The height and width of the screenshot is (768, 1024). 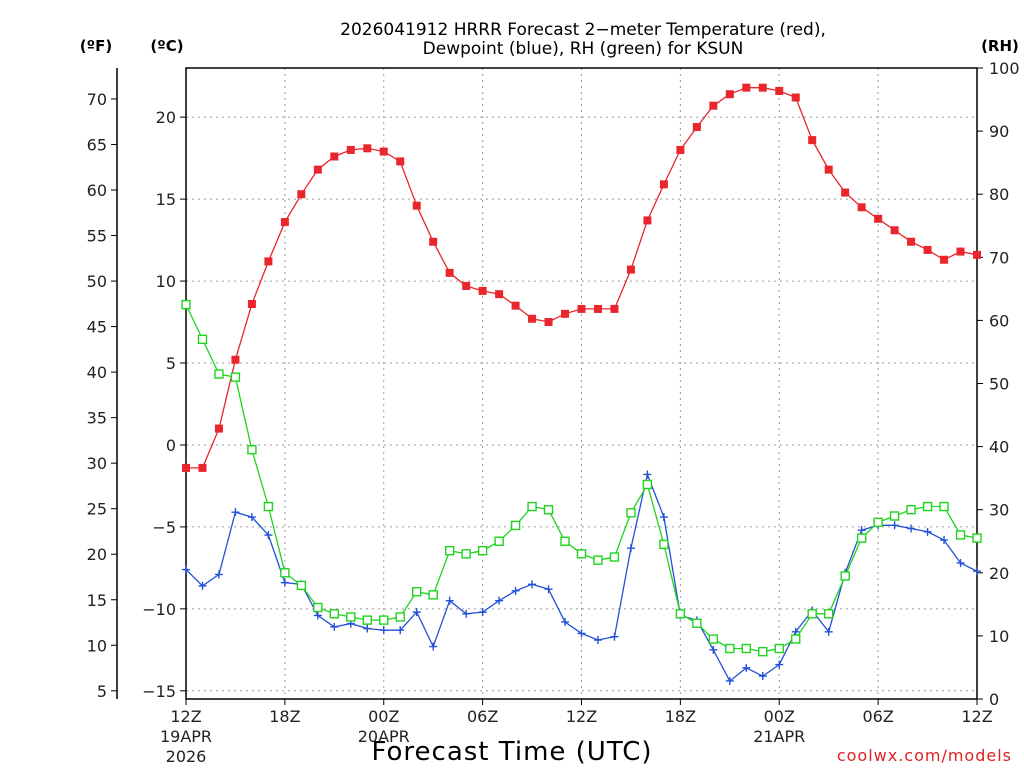 I want to click on celsius-tick-label: −5, so click(x=164, y=527).